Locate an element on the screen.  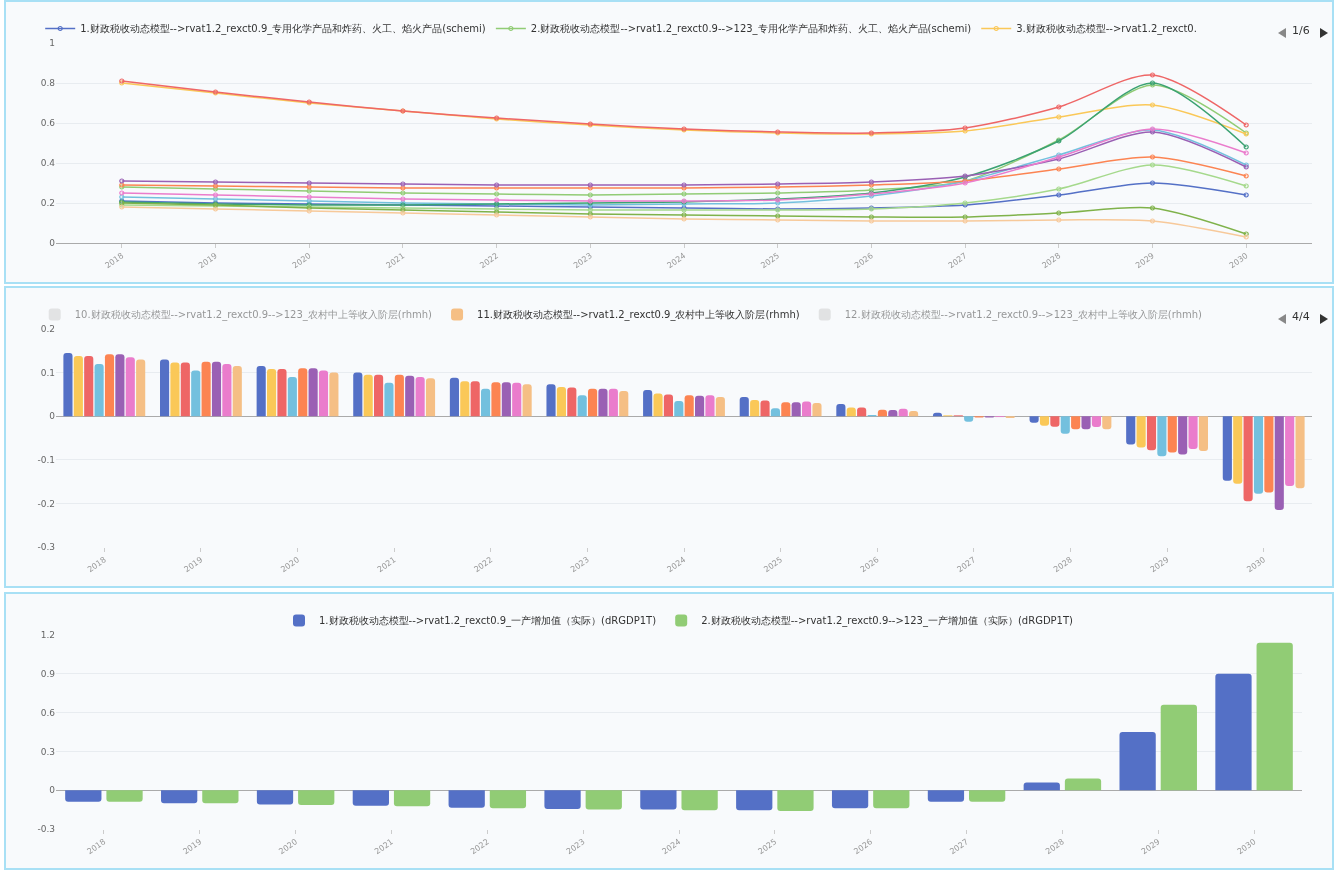
legend-label: 11.财政税收动态模型-->rvat1.2_rexct0.9_农村中上等收入阶层(rhmh) is located at coordinates (638, 315).